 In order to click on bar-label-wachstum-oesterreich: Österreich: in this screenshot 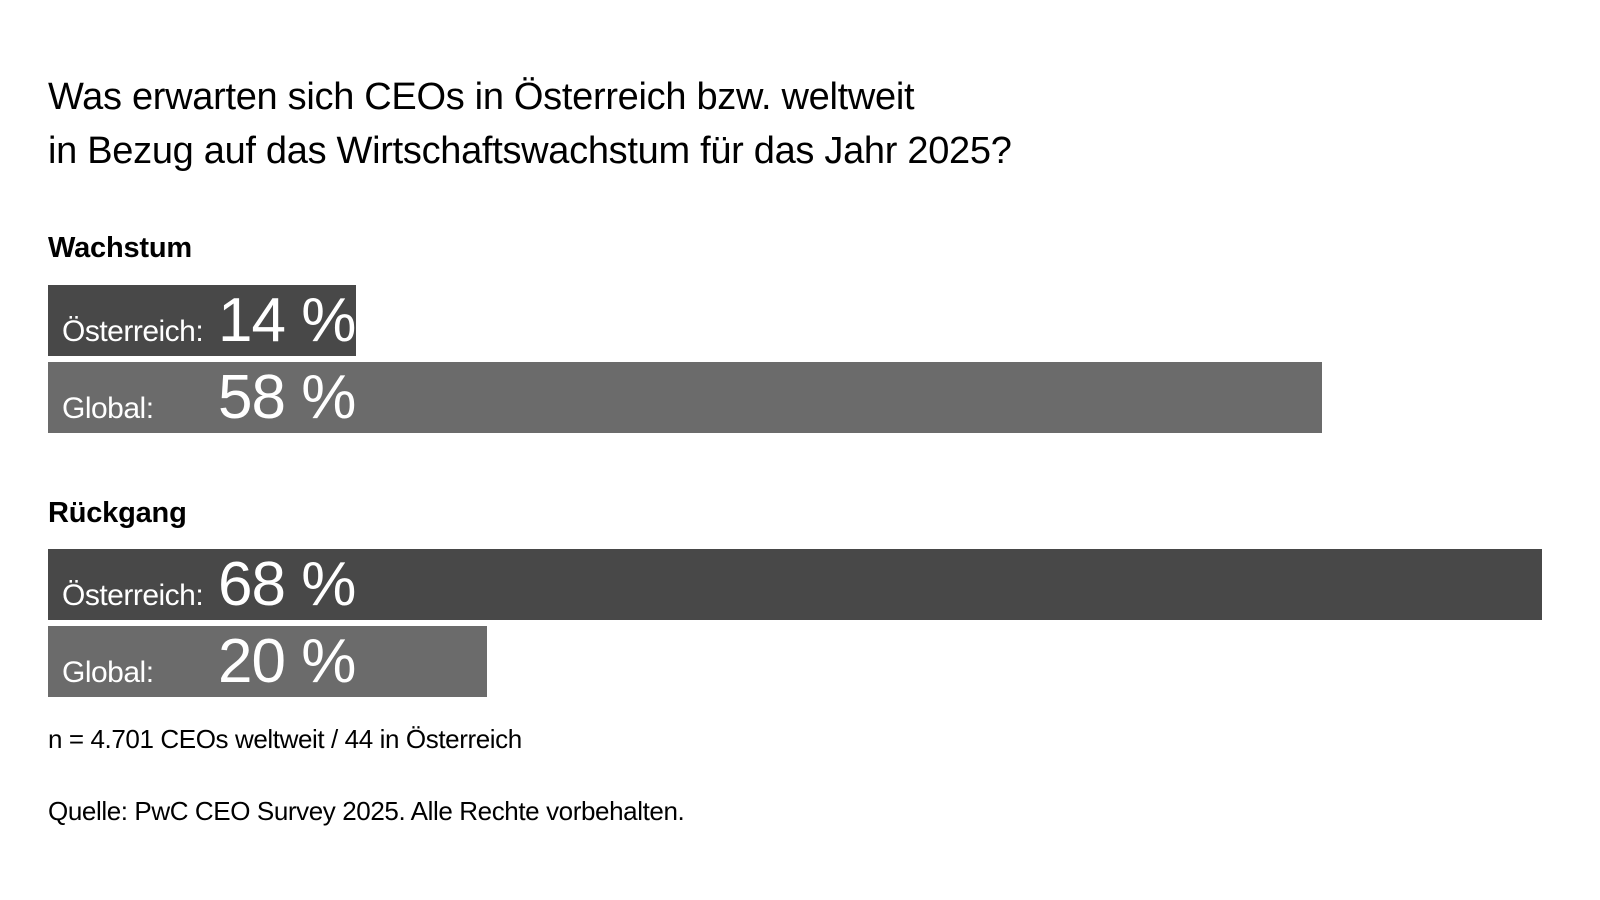, I will do `click(133, 331)`.